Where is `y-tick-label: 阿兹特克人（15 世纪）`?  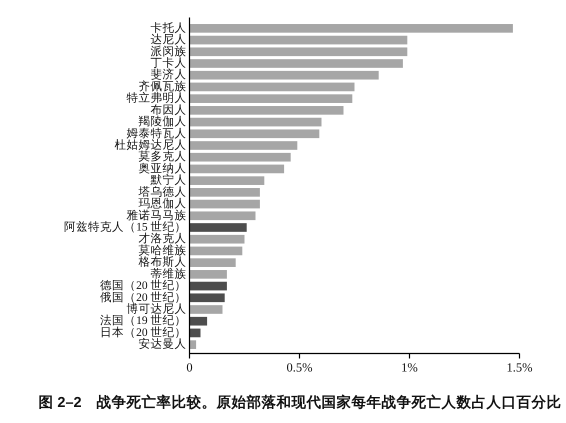 y-tick-label: 阿兹特克人（15 世纪） is located at coordinates (125, 227).